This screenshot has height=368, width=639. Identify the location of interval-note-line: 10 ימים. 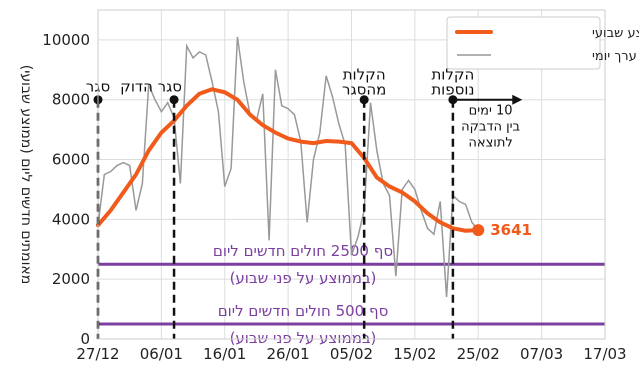
(491, 111).